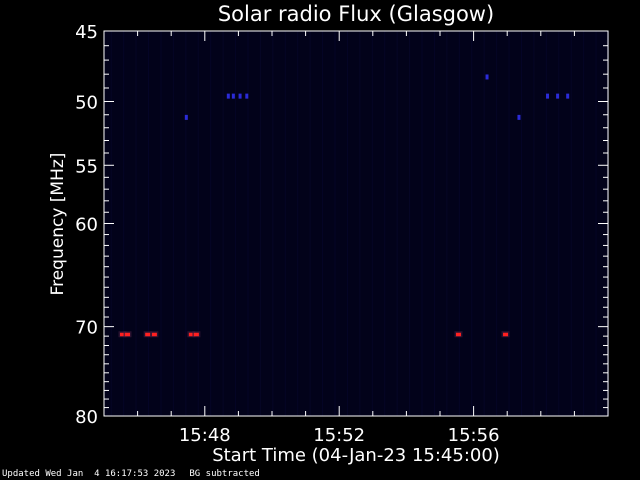 The image size is (640, 480). Describe the element at coordinates (86, 32) in the screenshot. I see `y-tick-label: 45` at that location.